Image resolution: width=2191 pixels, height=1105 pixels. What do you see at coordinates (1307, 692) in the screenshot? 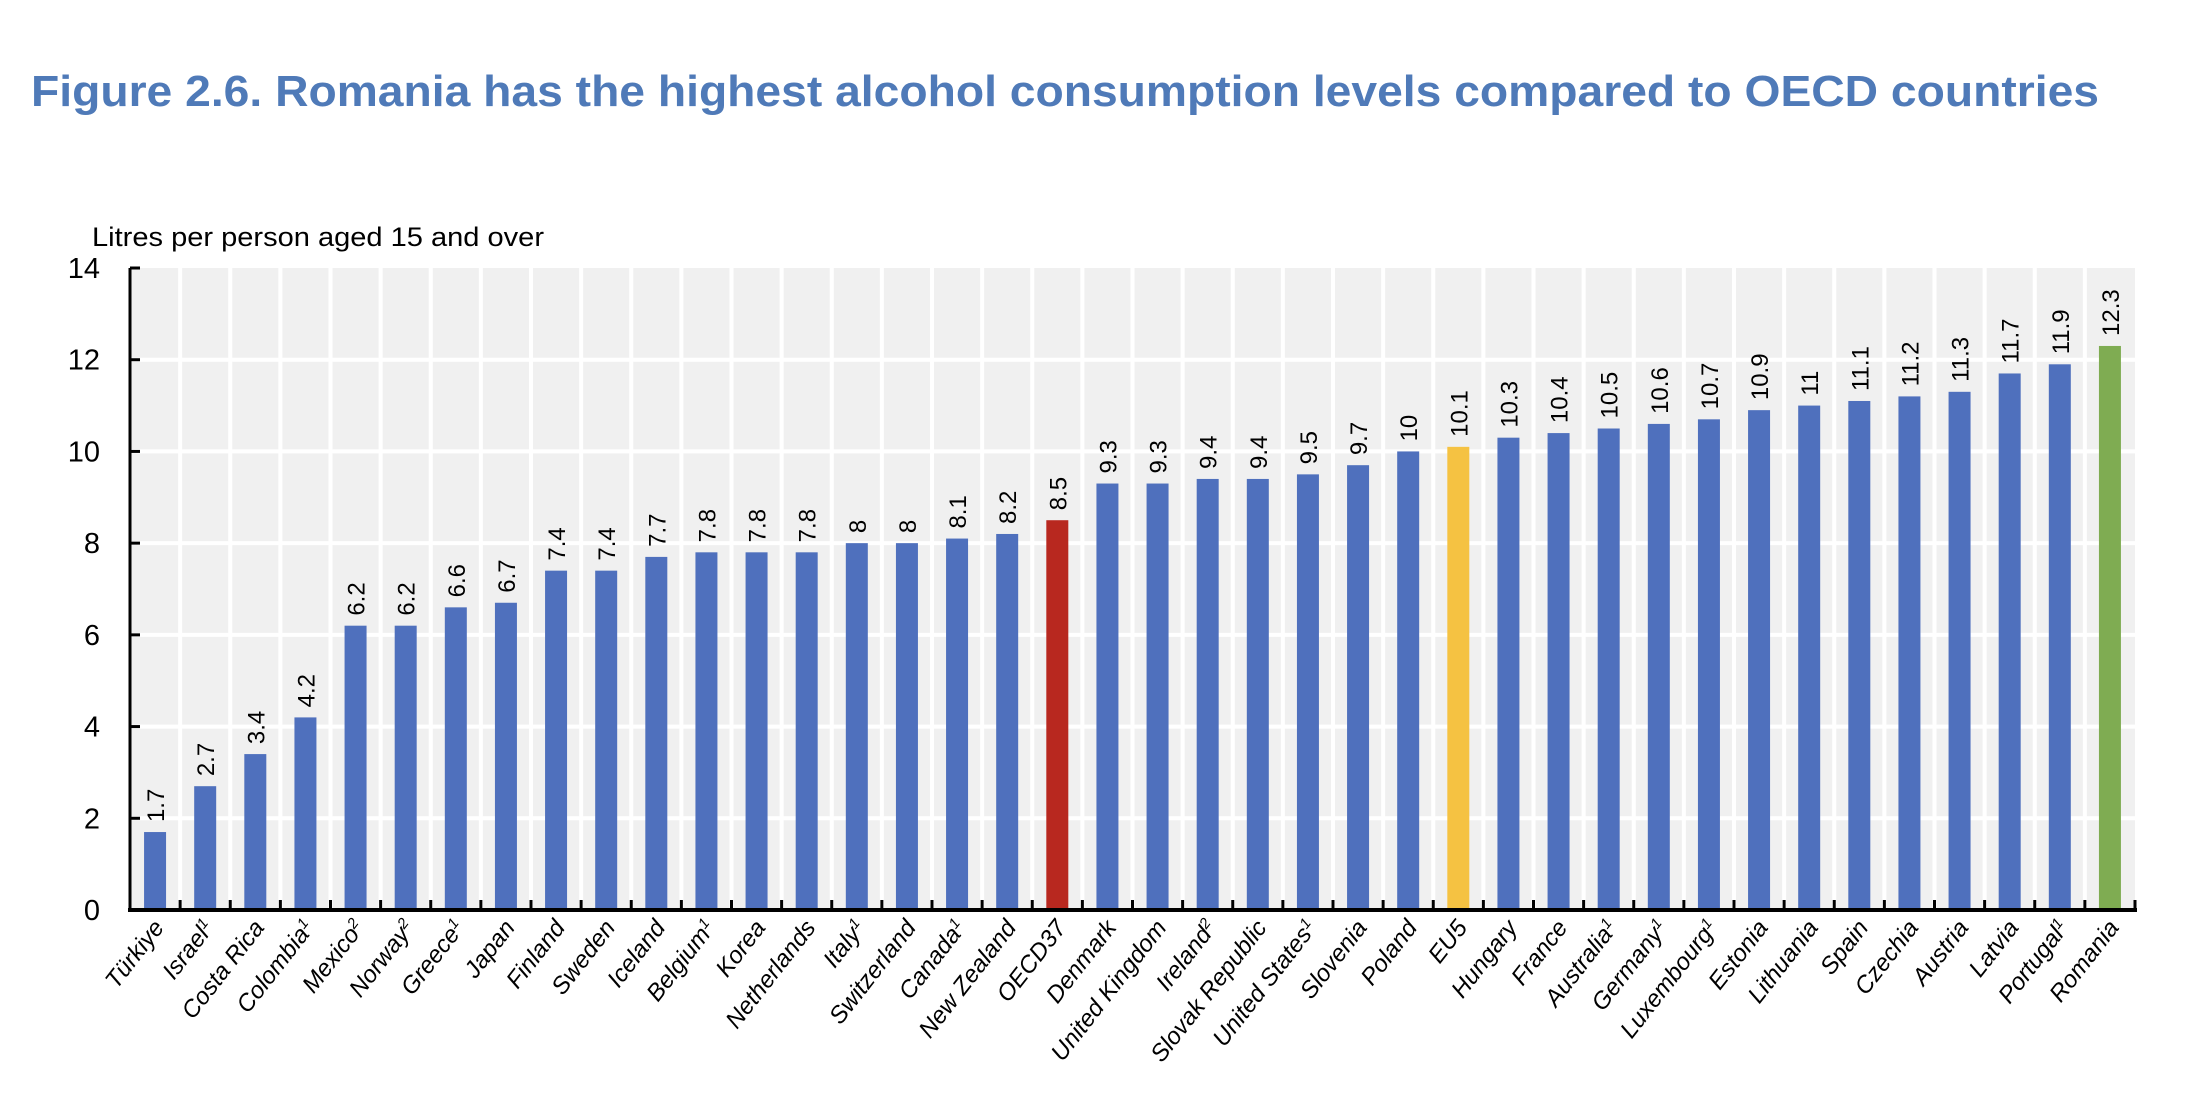
I see `bar-united-states` at bounding box center [1307, 692].